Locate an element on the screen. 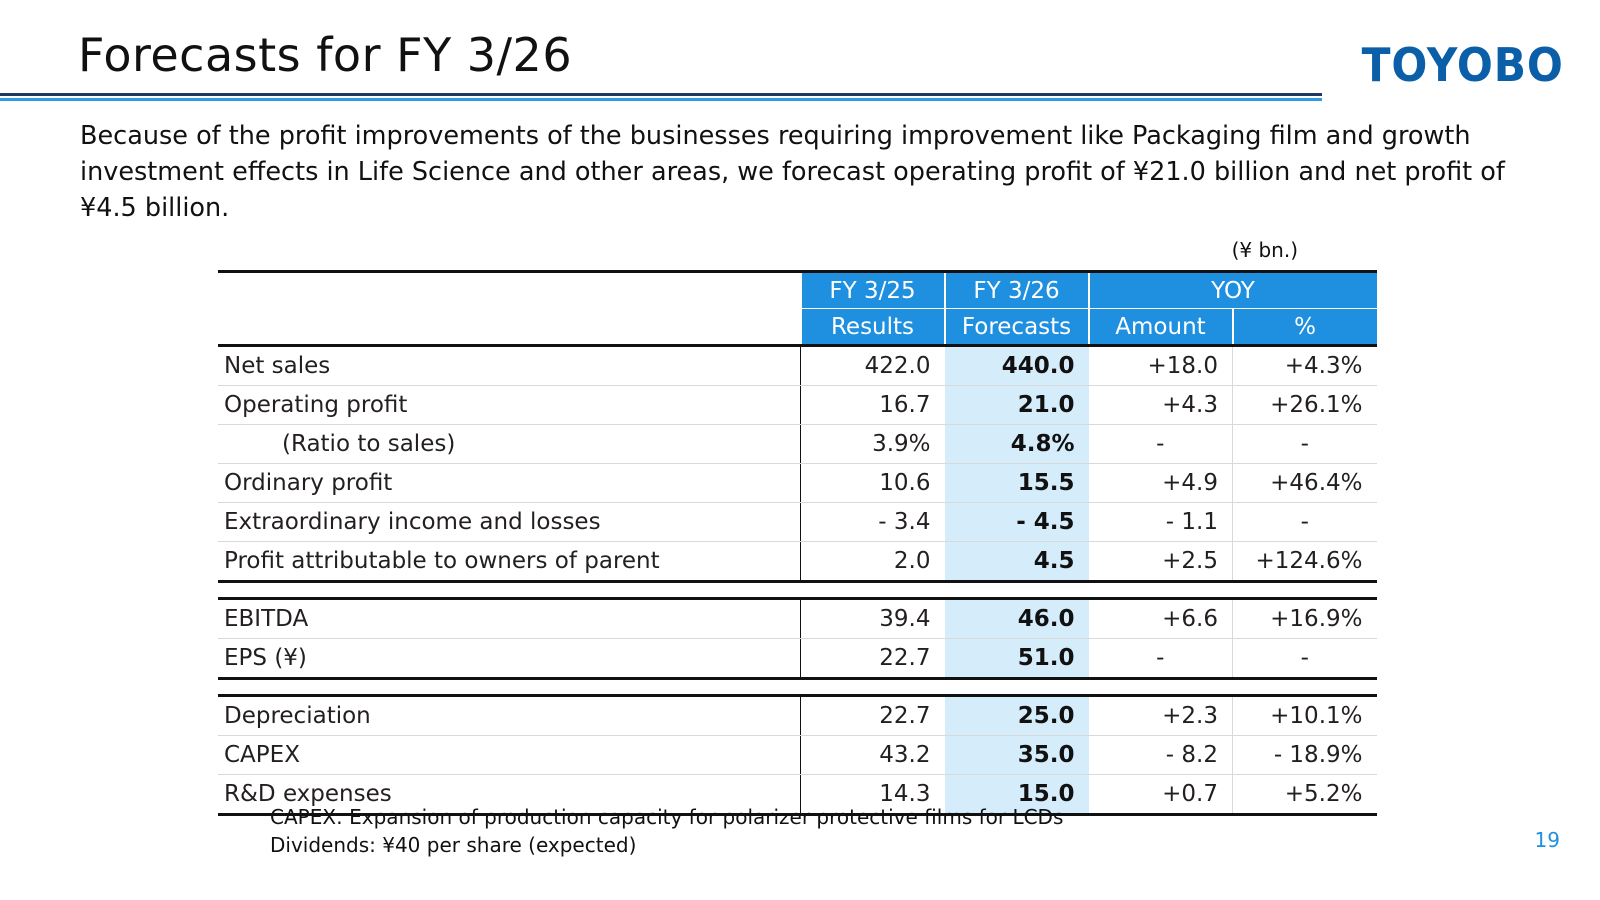  row-label: EPS (¥) is located at coordinates (509, 659).